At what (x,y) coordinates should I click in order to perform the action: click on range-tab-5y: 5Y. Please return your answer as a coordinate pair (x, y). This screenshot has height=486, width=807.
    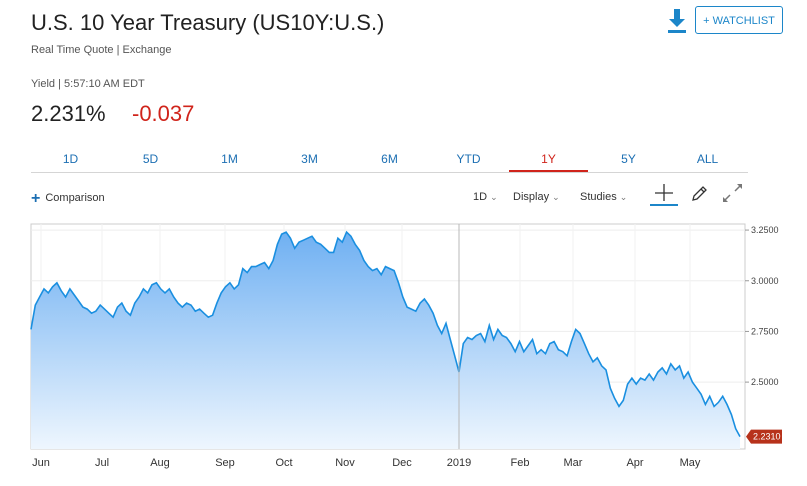
    Looking at the image, I should click on (628, 159).